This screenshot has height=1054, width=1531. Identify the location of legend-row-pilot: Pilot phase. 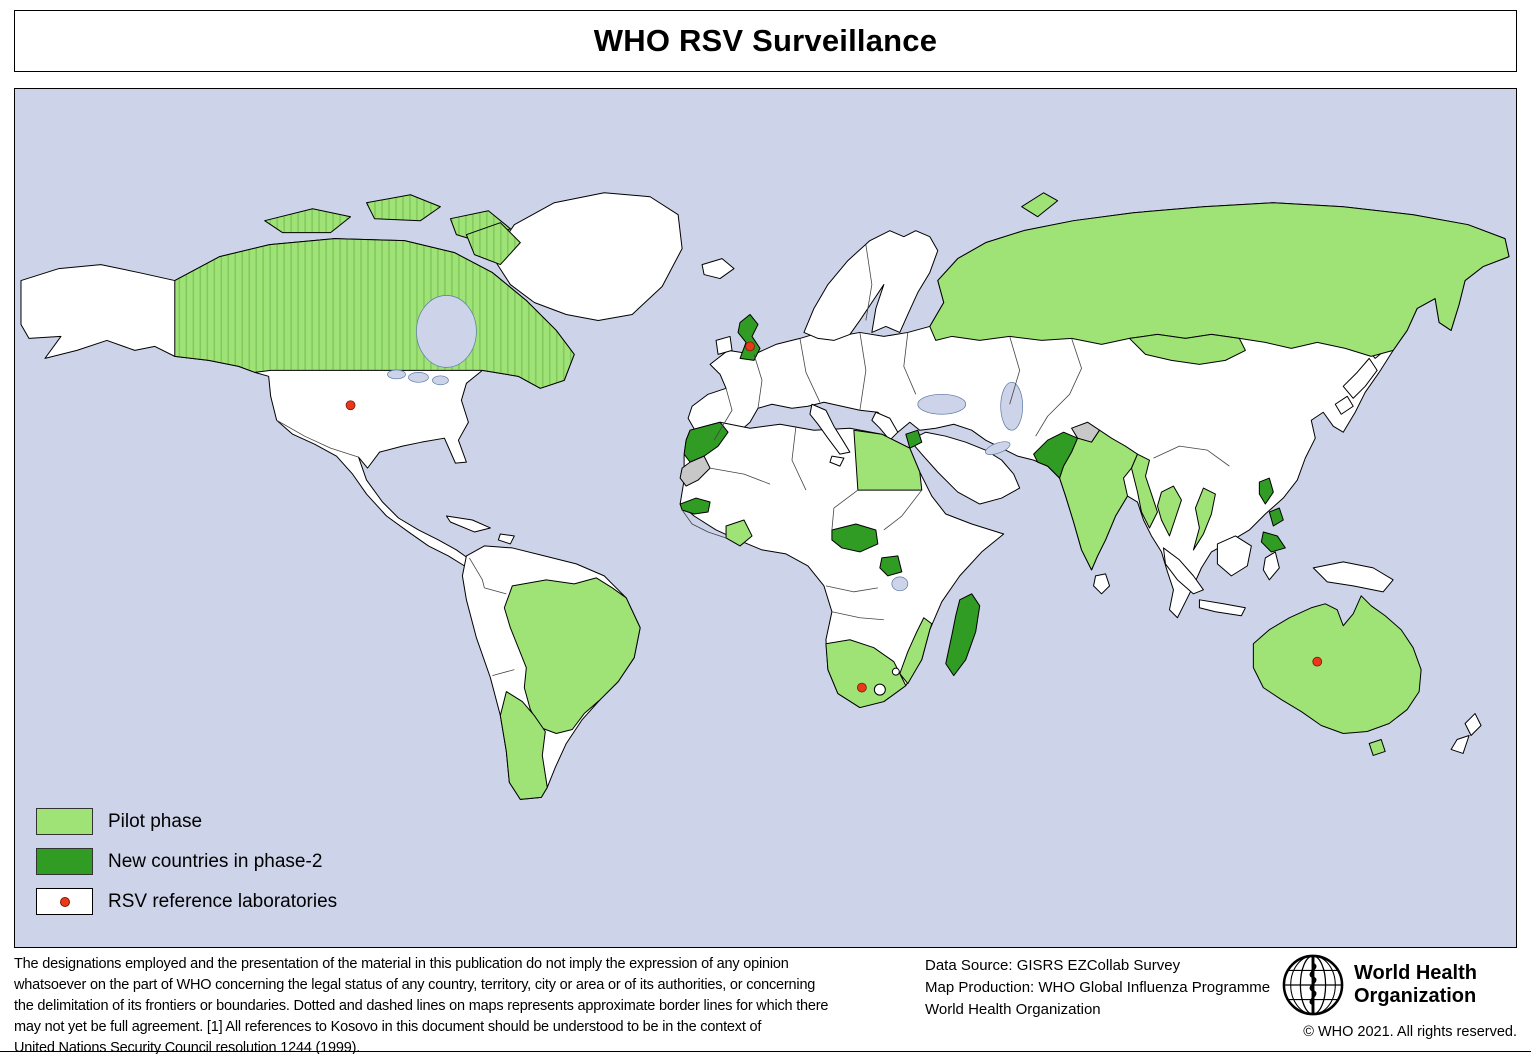
(186, 821).